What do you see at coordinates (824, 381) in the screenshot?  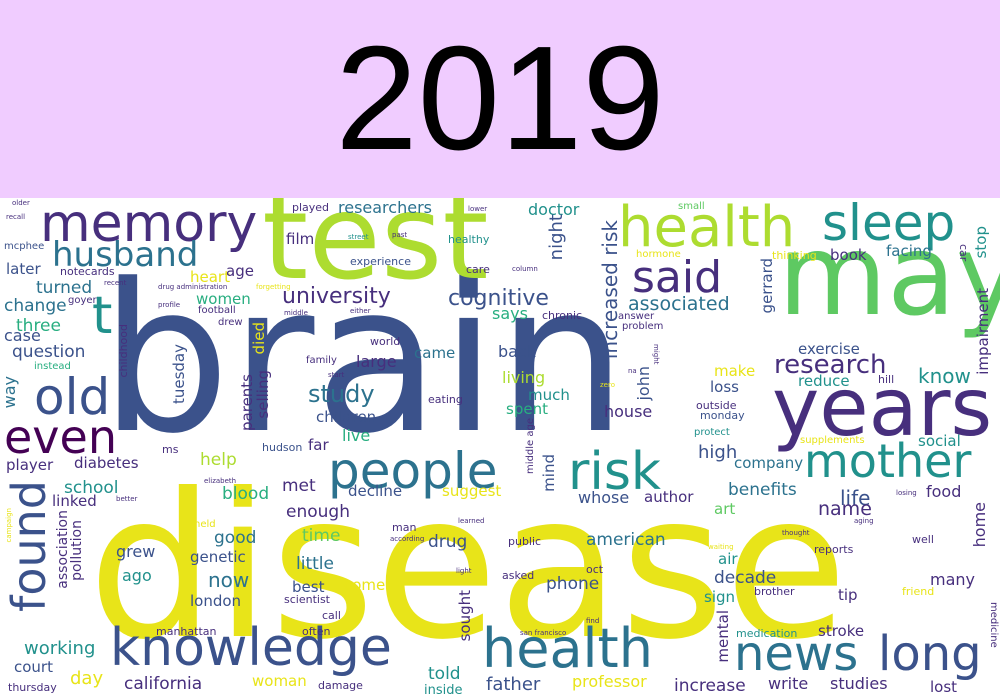 I see `word-reduce: reduce` at bounding box center [824, 381].